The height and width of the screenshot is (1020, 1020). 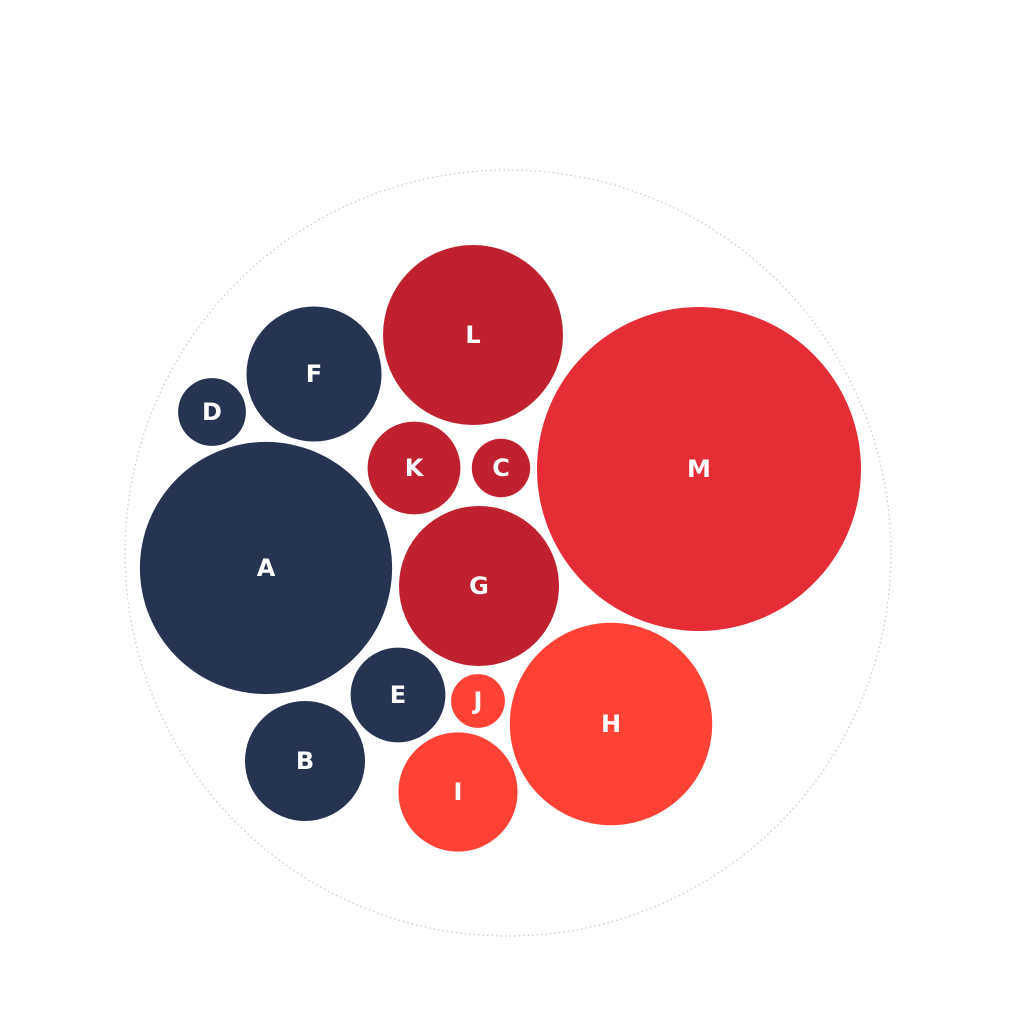 I want to click on bubble-label: M, so click(x=699, y=469).